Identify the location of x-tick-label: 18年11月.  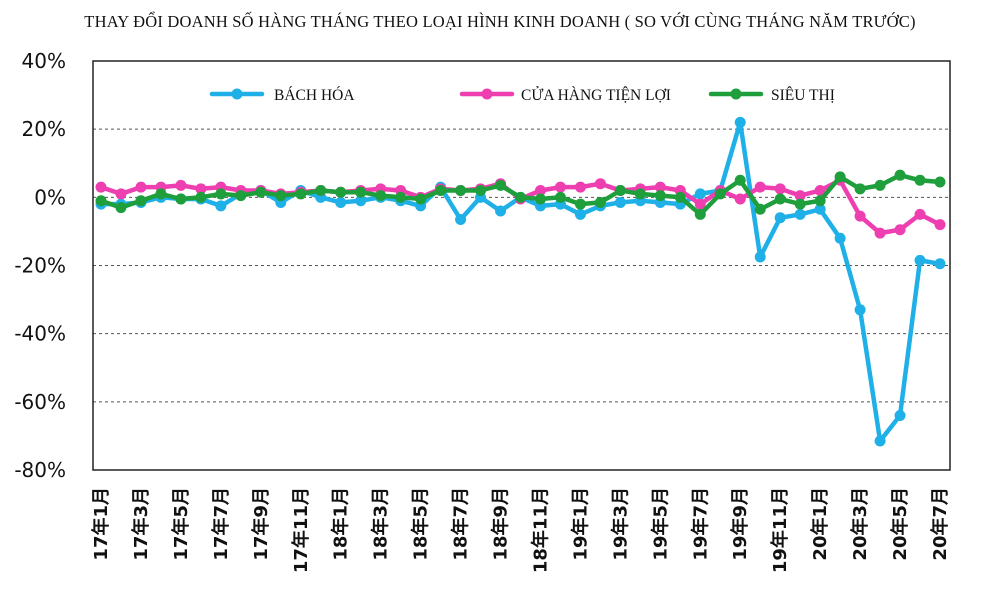
(540, 530).